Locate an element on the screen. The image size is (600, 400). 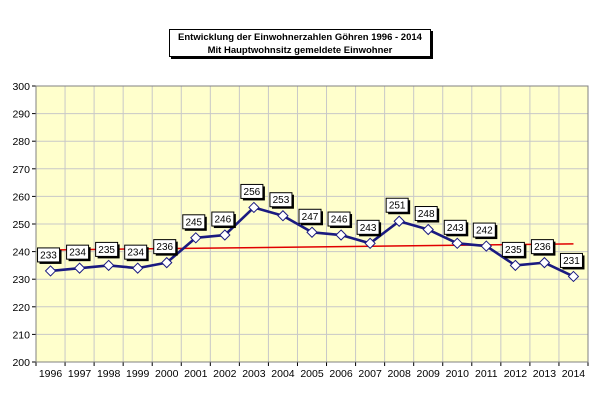
data-label: 248 is located at coordinates (426, 214).